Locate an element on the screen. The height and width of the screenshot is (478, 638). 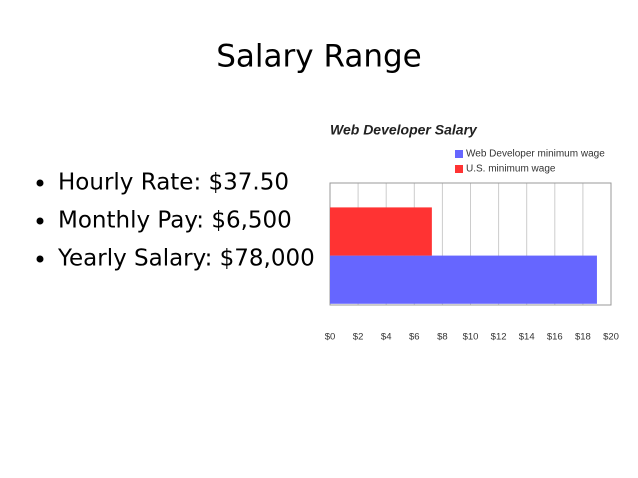
x-tick-label: $10 is located at coordinates (471, 337).